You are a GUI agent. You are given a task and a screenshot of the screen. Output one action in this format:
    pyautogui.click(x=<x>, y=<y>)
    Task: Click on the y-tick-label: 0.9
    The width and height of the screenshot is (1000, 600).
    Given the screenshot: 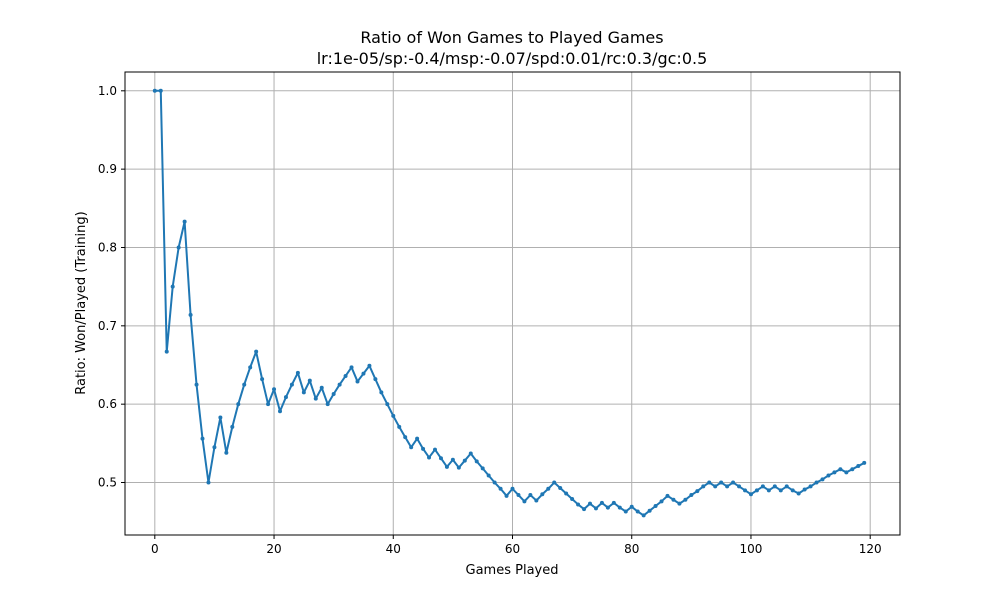 What is the action you would take?
    pyautogui.click(x=107, y=169)
    